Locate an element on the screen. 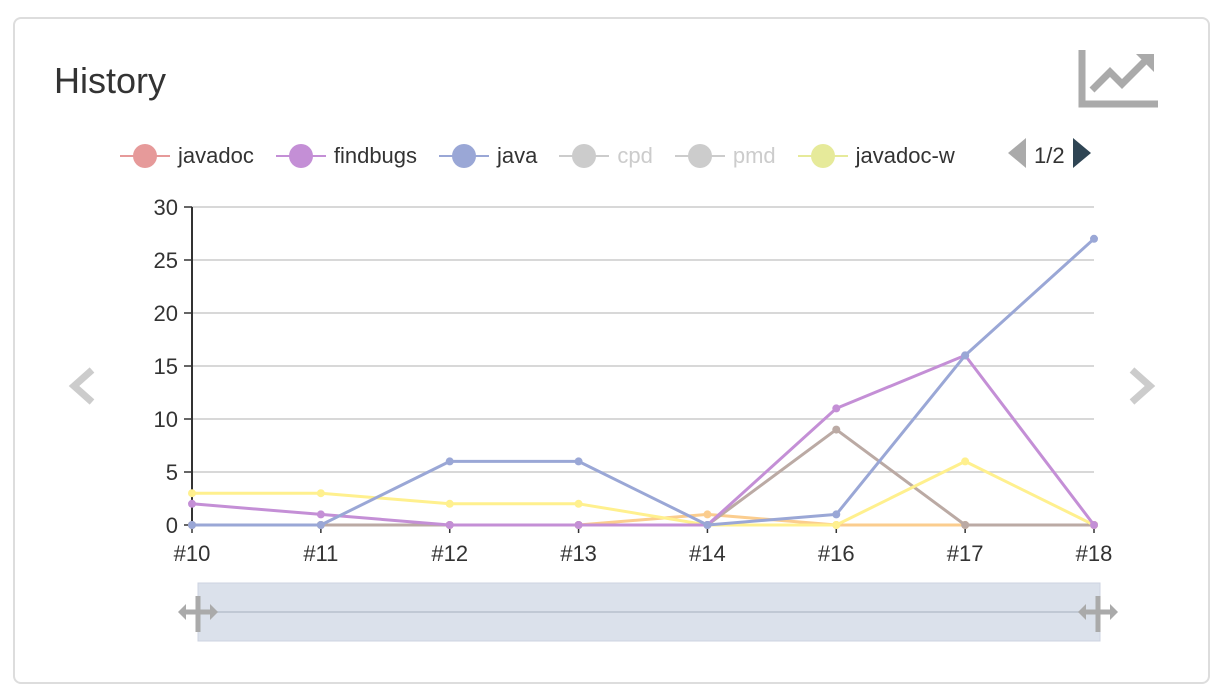 Image resolution: width=1224 pixels, height=698 pixels. legend-item-javadoc: javadoc is located at coordinates (187, 156).